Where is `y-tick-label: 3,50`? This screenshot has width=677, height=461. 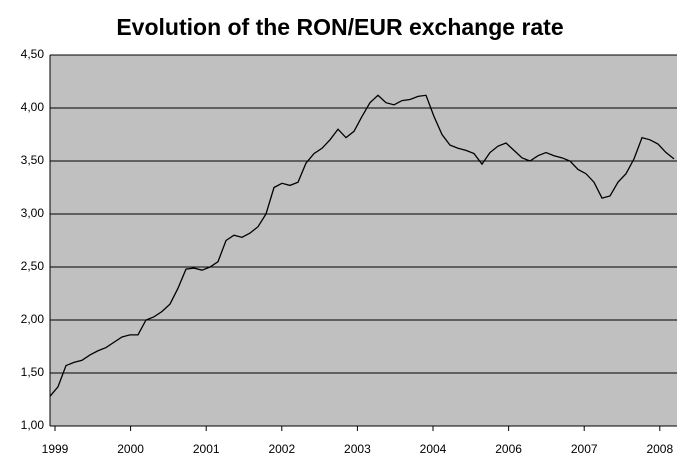
y-tick-label: 3,50 is located at coordinates (33, 160).